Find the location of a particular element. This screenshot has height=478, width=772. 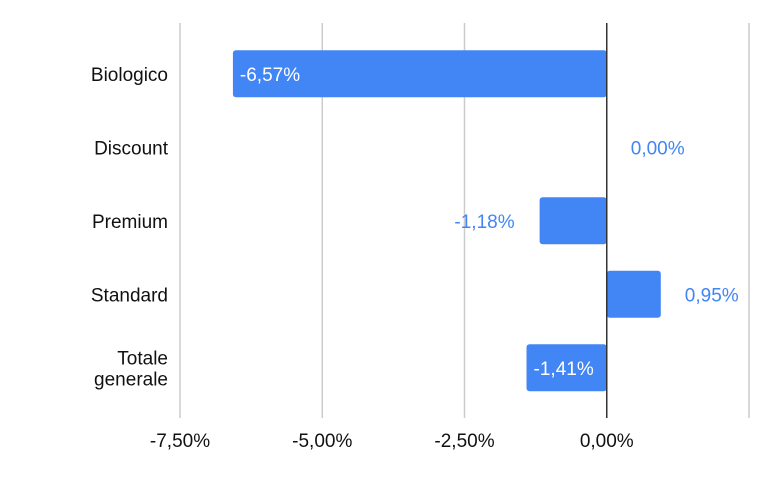

category-label-line: Discount is located at coordinates (131, 148).